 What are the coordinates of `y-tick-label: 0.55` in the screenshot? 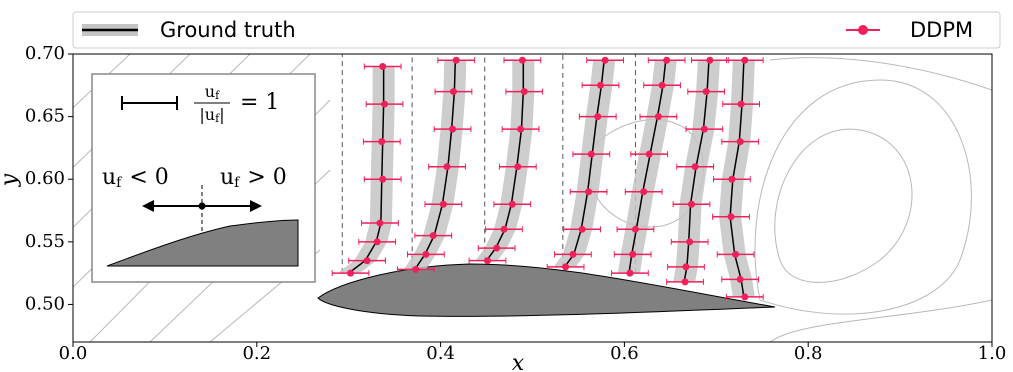 It's located at (45, 241).